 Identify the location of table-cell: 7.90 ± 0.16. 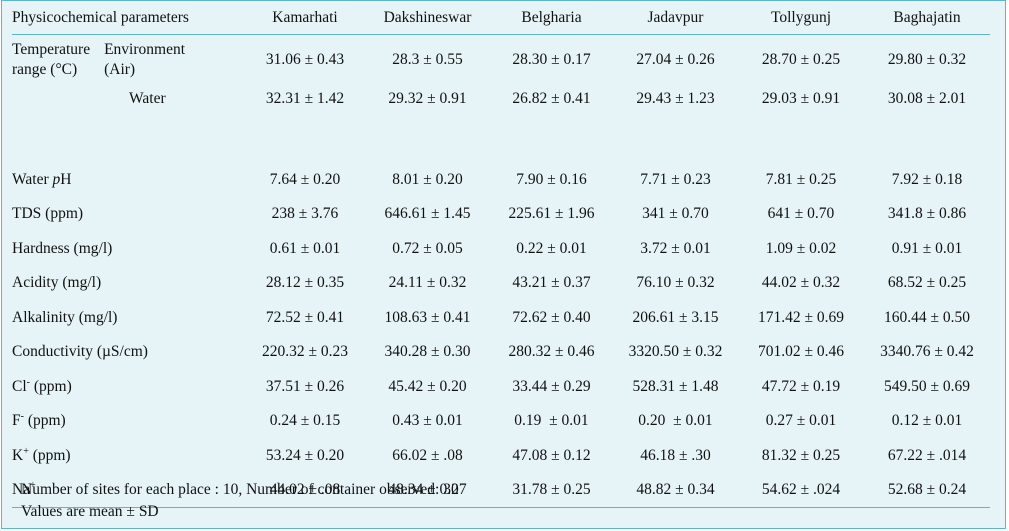
(551, 179).